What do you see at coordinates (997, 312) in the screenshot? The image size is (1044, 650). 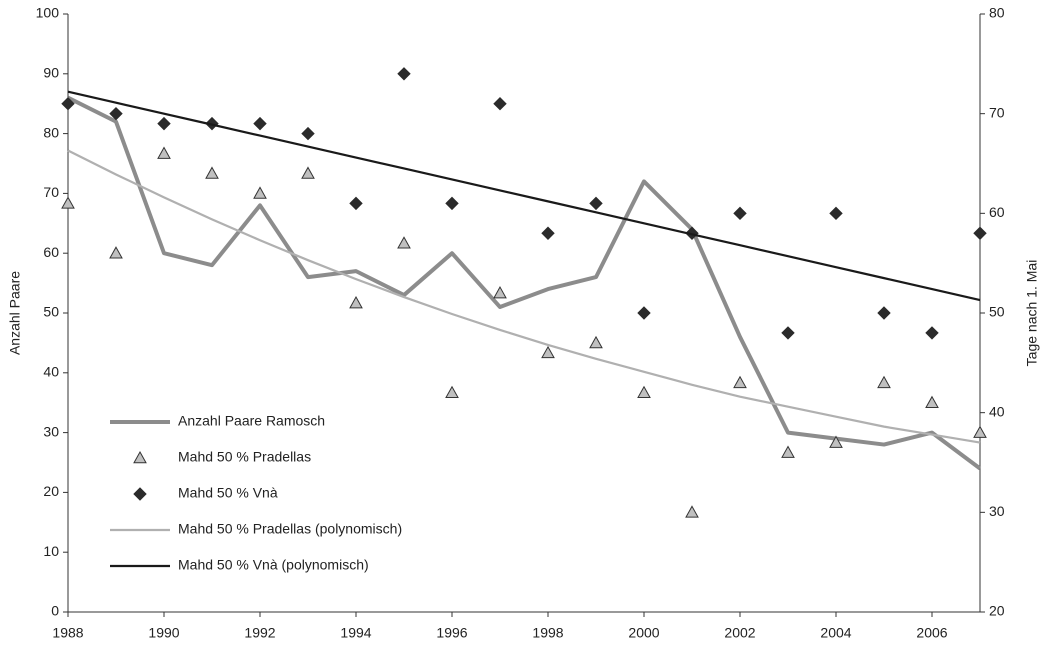 I see `y2-tick-label: 50` at bounding box center [997, 312].